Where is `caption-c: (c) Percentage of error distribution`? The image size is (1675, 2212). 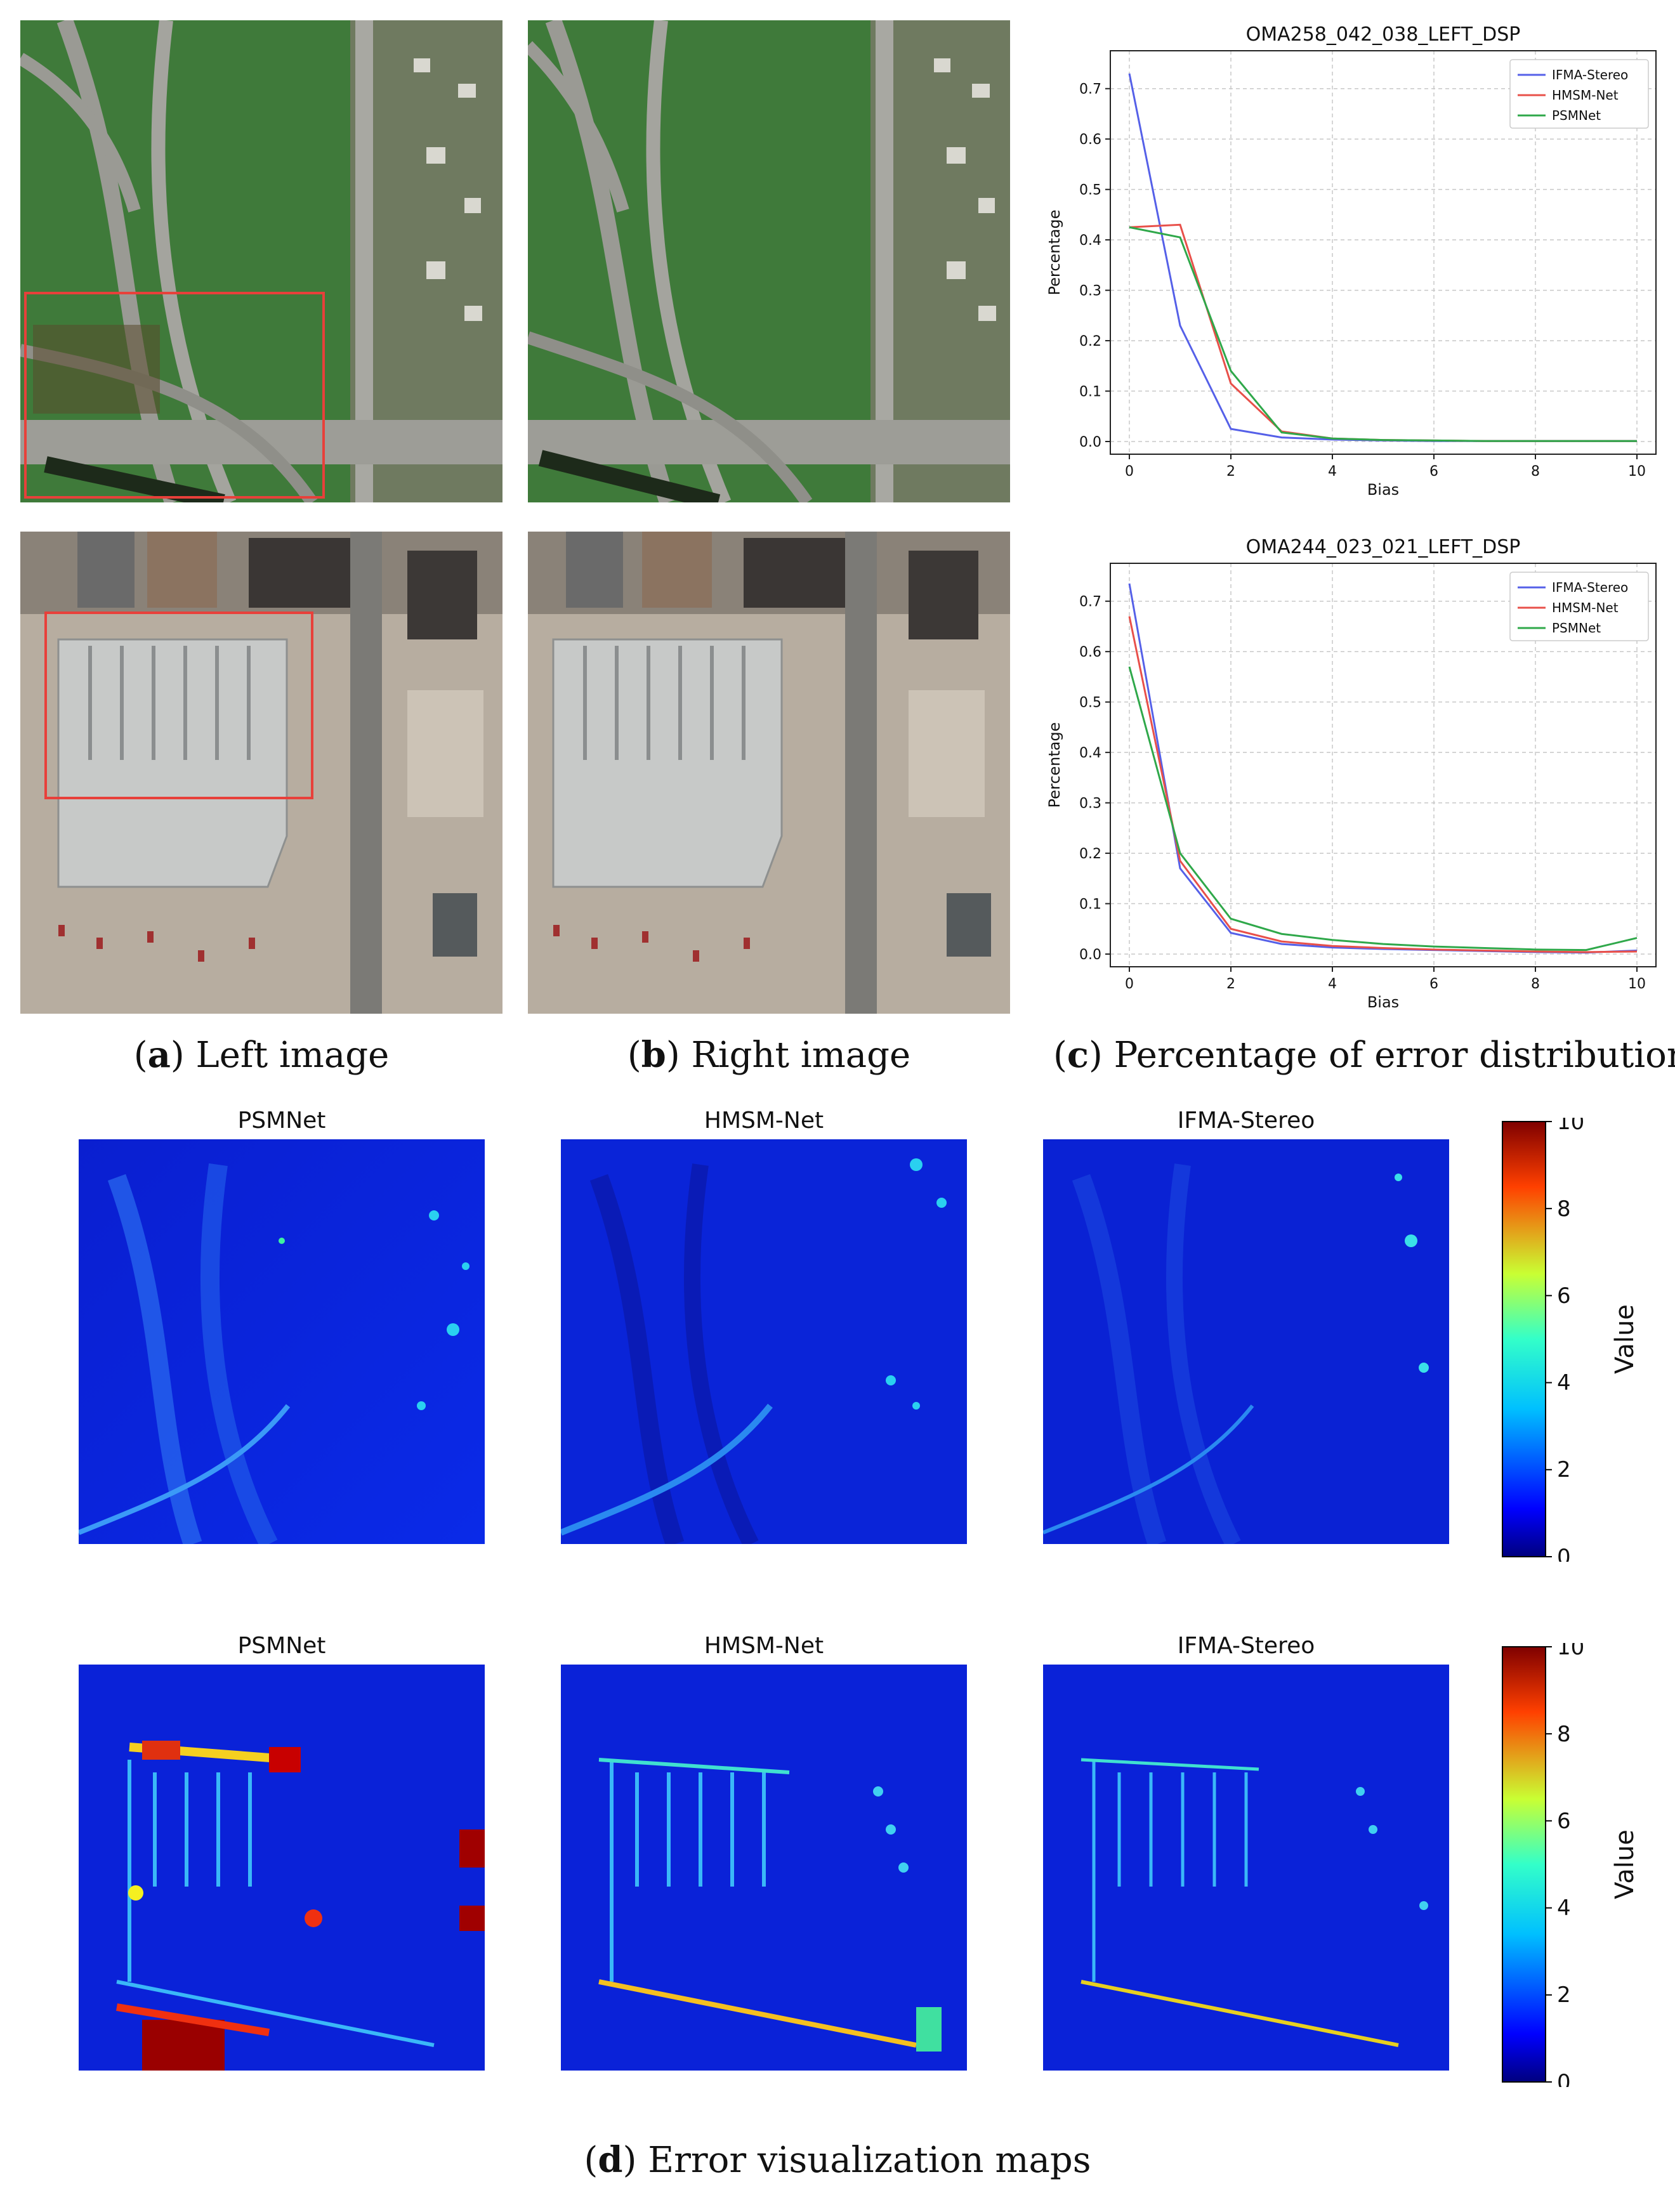 caption-c: (c) Percentage of error distribution is located at coordinates (1364, 1055).